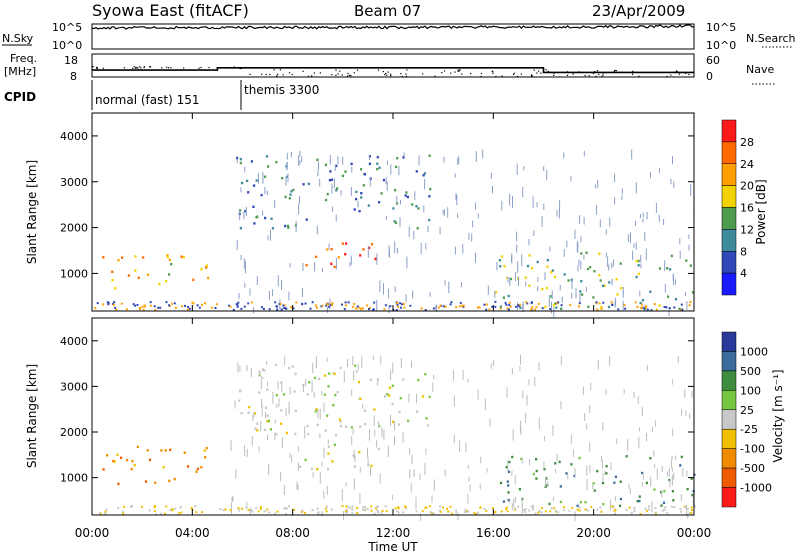 This screenshot has height=554, width=800. What do you see at coordinates (493, 533) in the screenshot?
I see `x-tick-label: 16:00` at bounding box center [493, 533].